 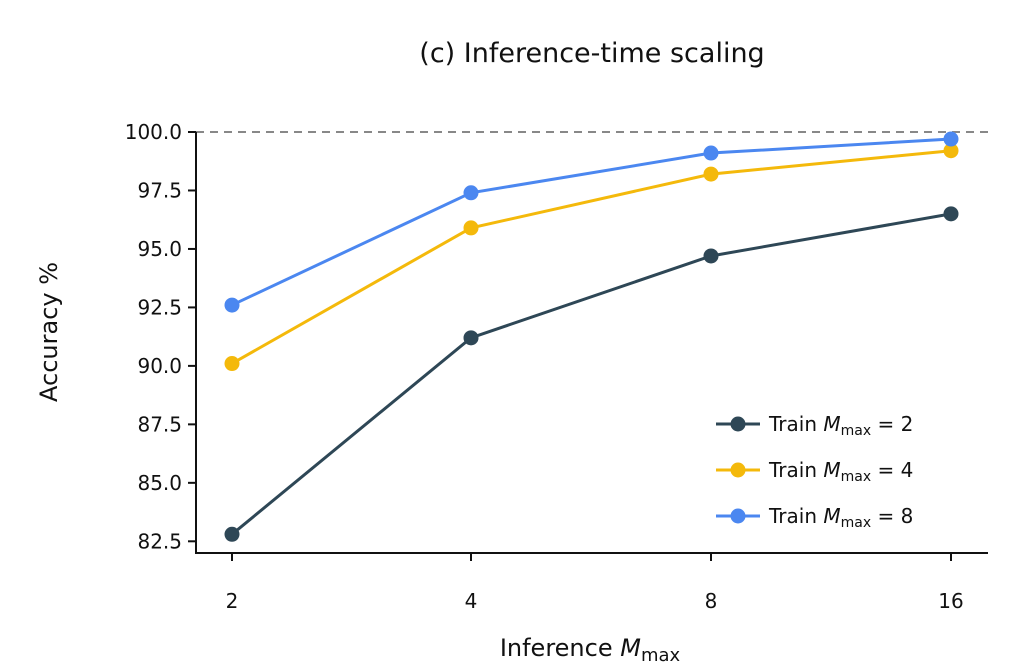 What do you see at coordinates (630, 648) in the screenshot?
I see `x-axis-label-var: M` at bounding box center [630, 648].